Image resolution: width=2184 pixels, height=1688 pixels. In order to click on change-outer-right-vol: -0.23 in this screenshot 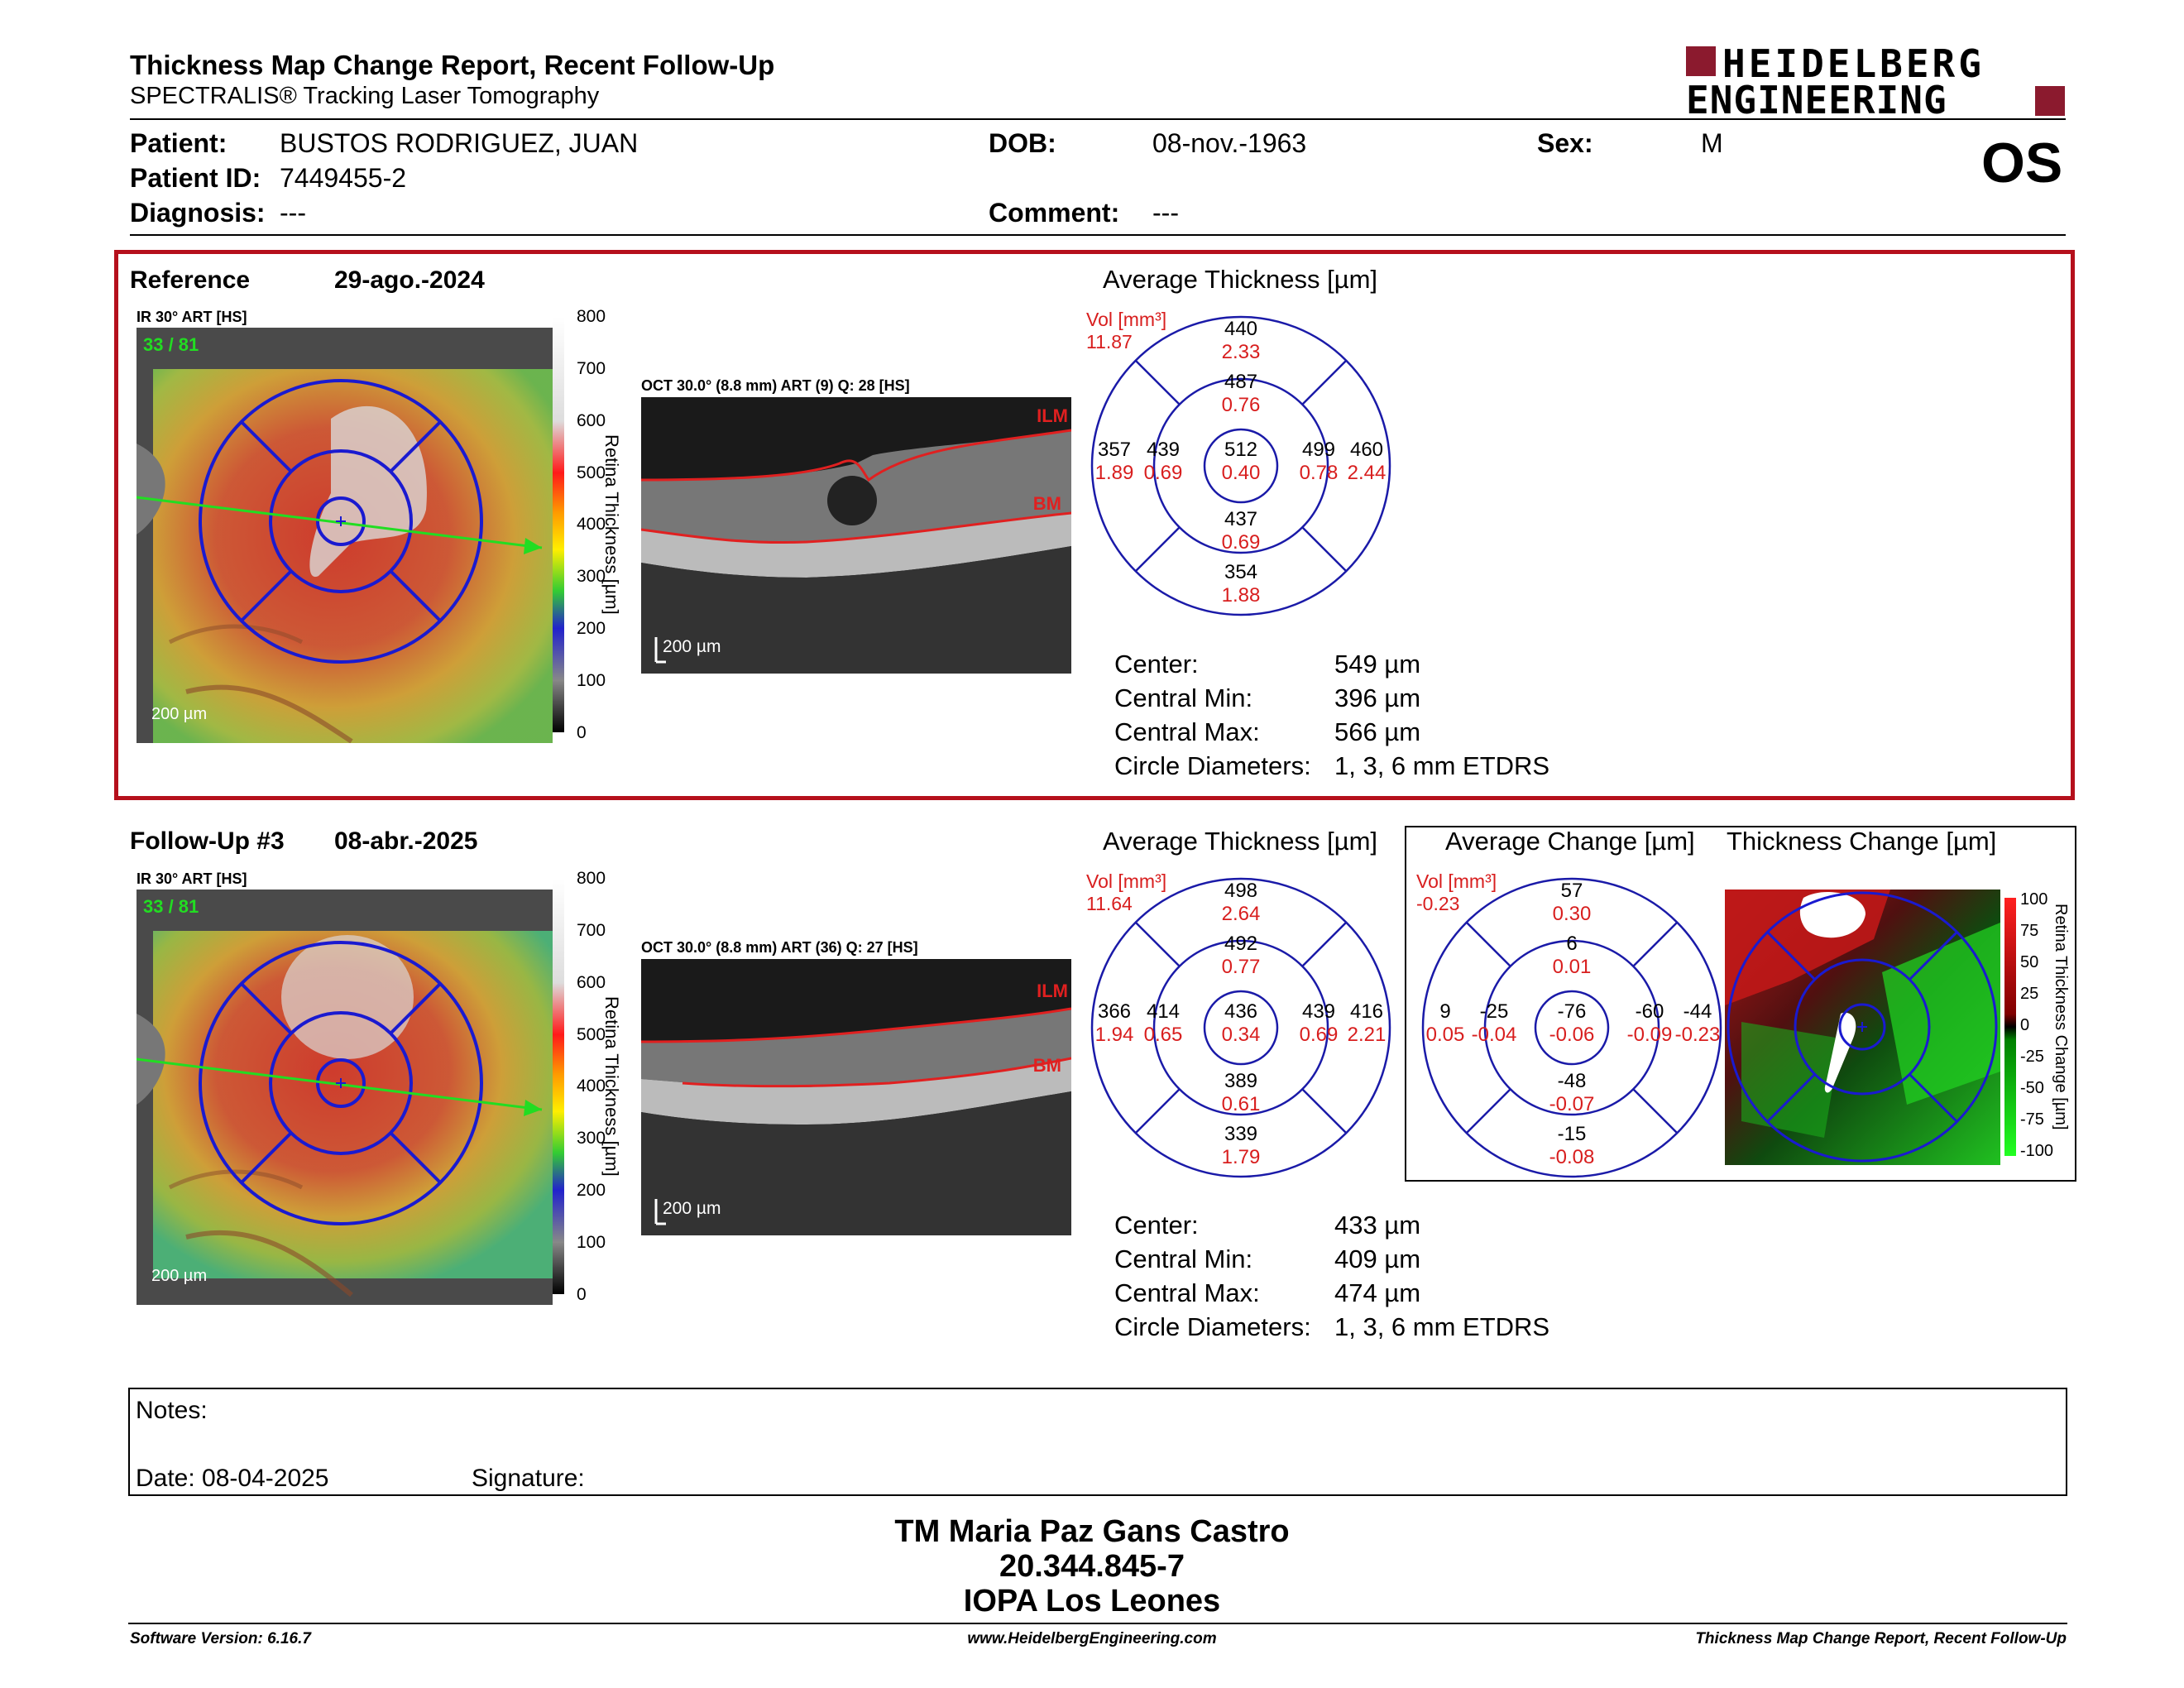, I will do `click(1697, 1035)`.